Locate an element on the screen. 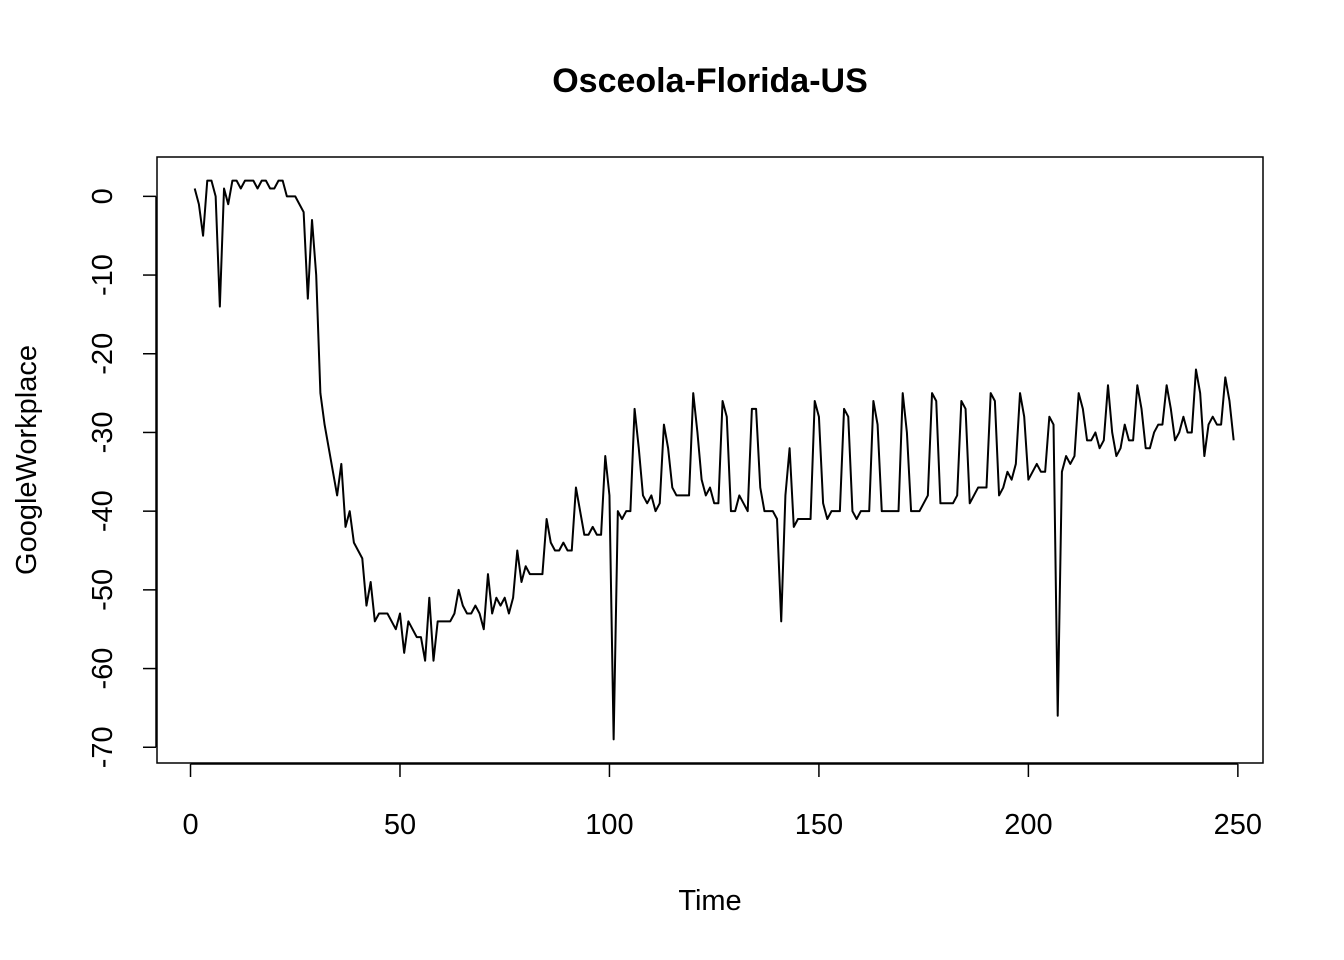 This screenshot has height=960, width=1344. x-tick-label: 0 is located at coordinates (190, 825).